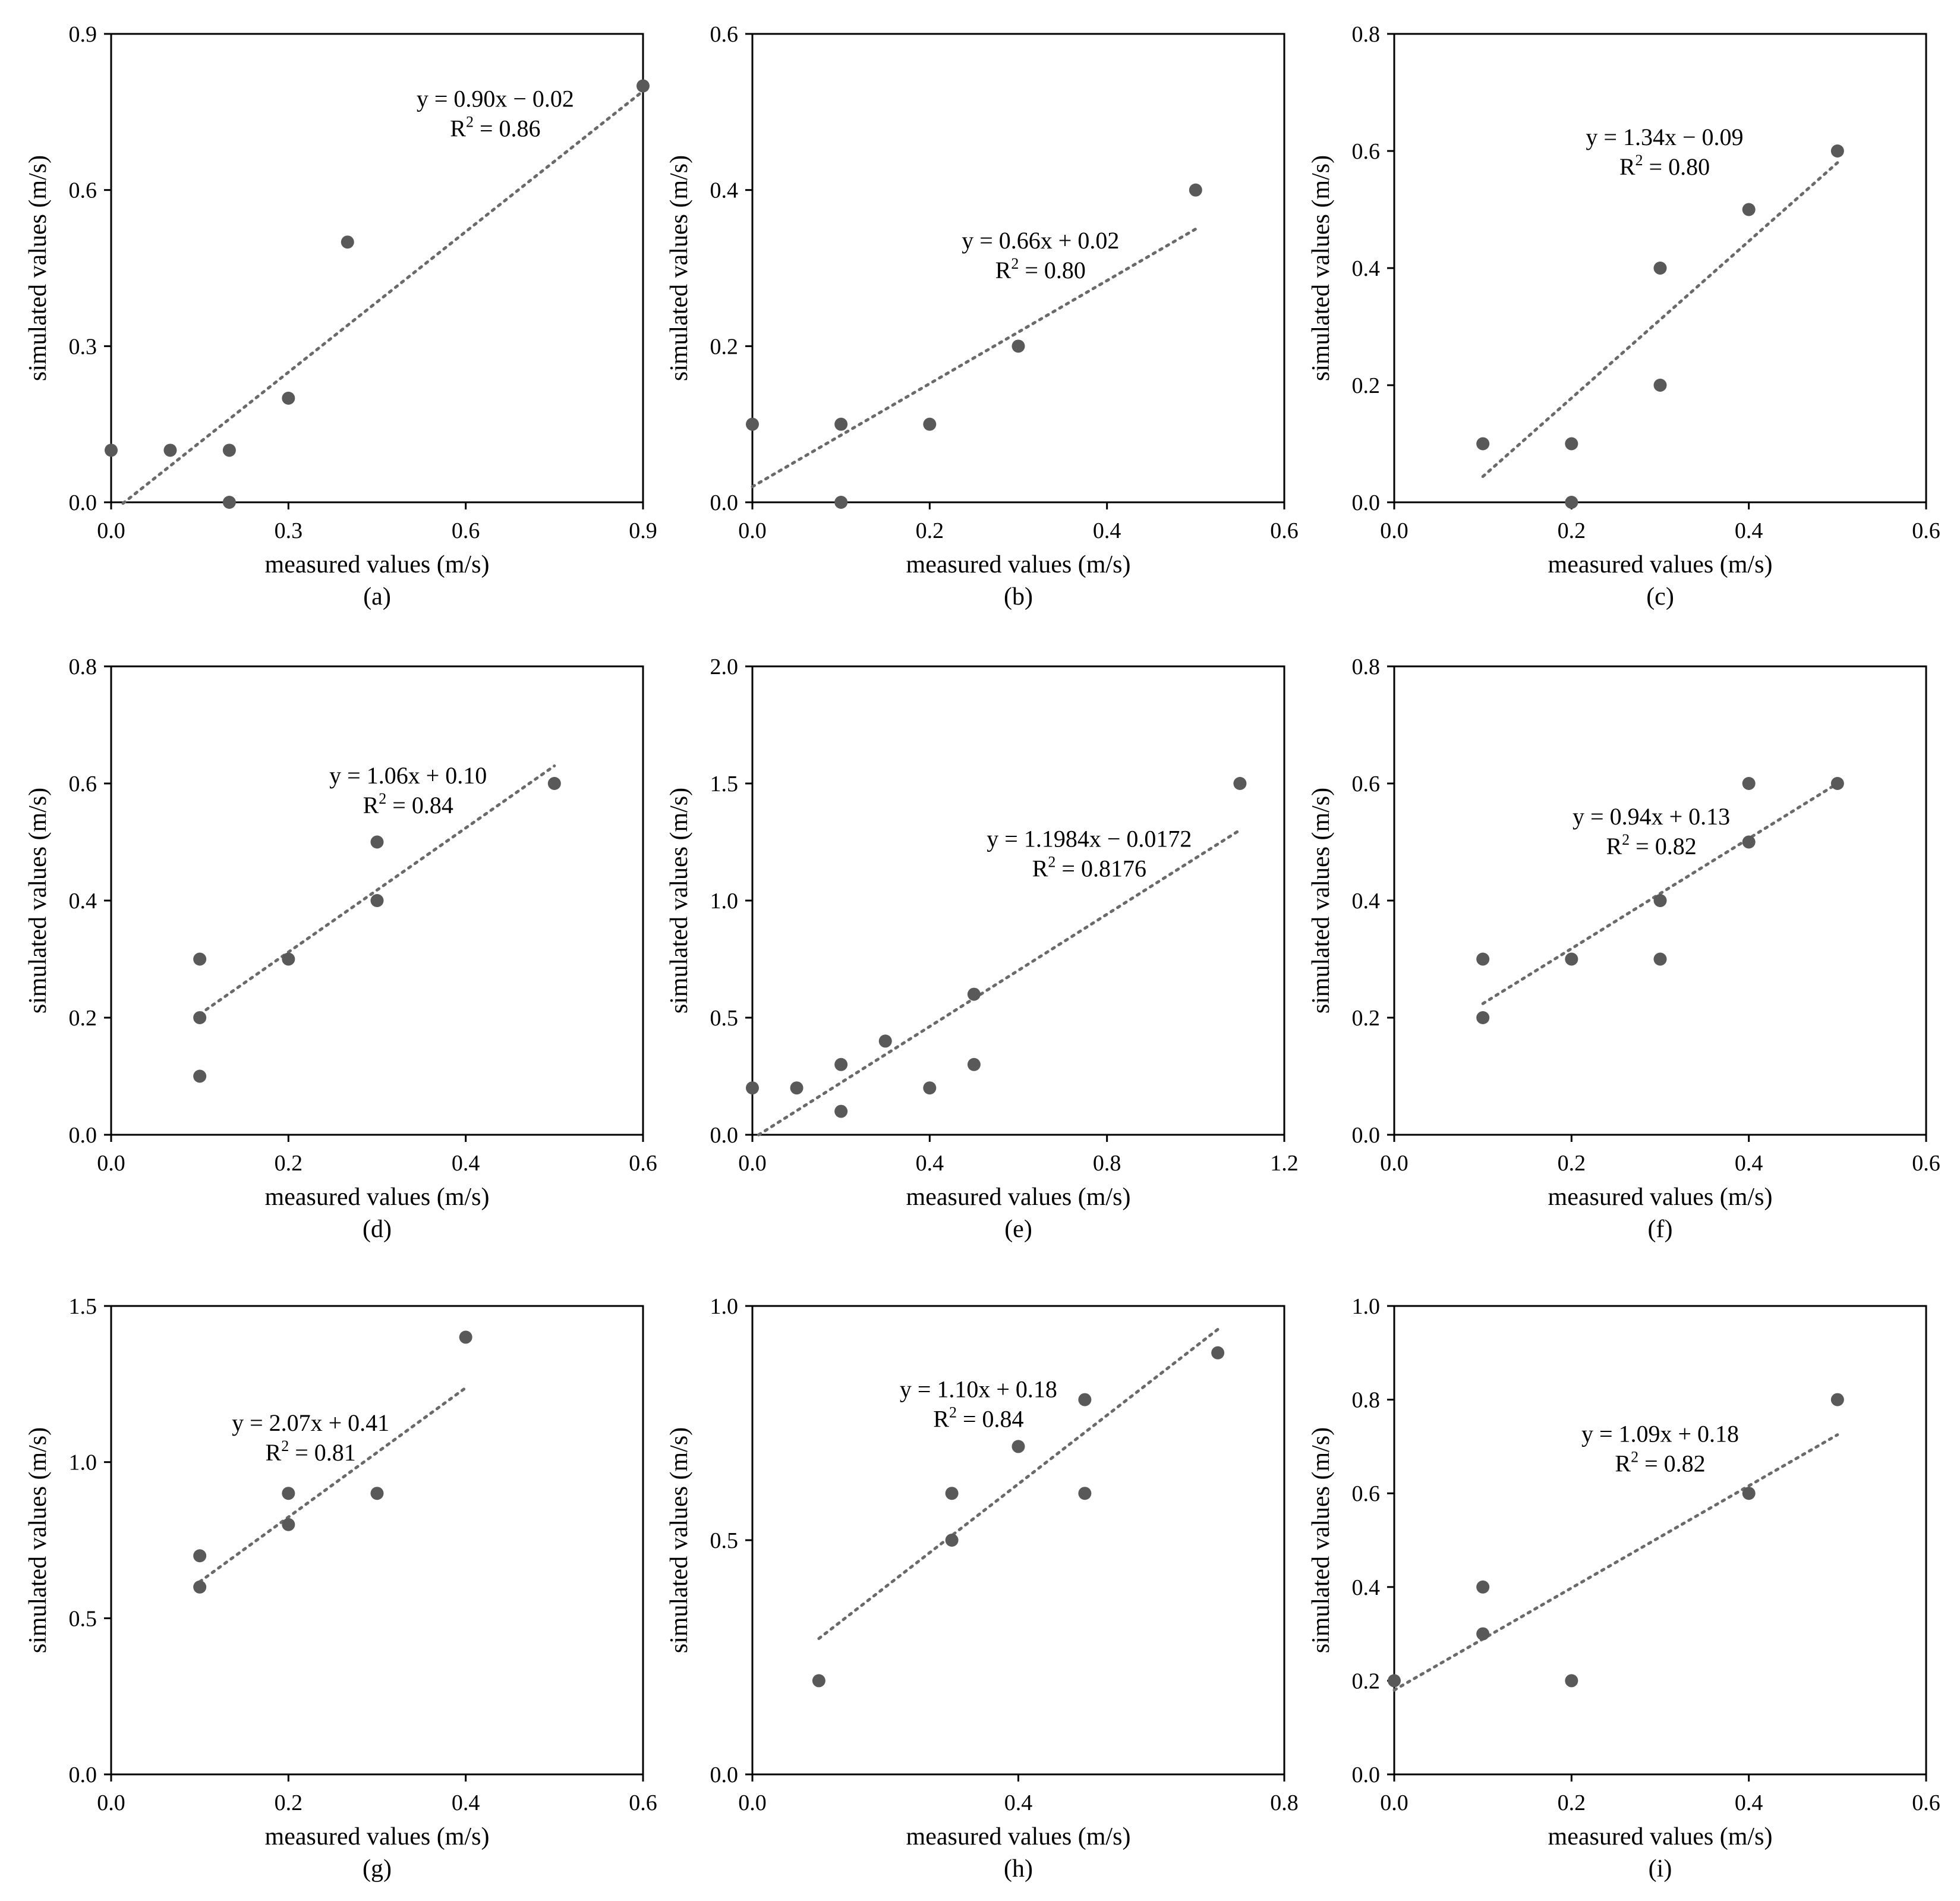 The image size is (1960, 1901). I want to click on regression-equation: y = 0.94x + 0.13, so click(1651, 817).